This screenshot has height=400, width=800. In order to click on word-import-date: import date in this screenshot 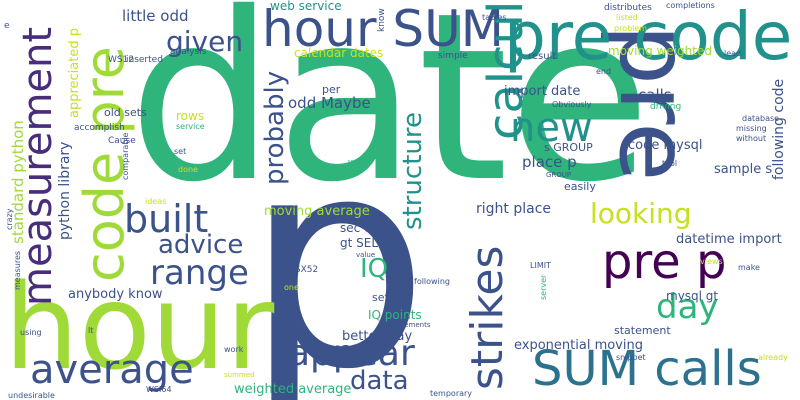, I will do `click(542, 91)`.